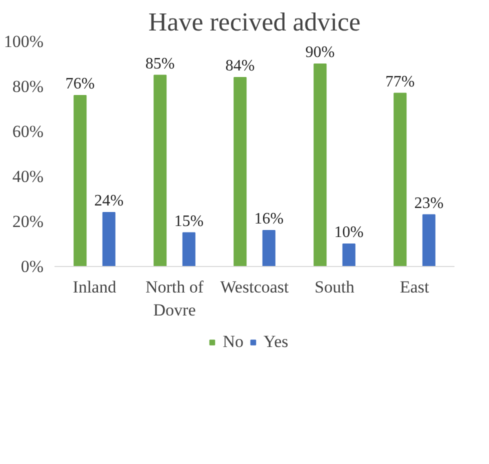  I want to click on data-label: 24%, so click(109, 201).